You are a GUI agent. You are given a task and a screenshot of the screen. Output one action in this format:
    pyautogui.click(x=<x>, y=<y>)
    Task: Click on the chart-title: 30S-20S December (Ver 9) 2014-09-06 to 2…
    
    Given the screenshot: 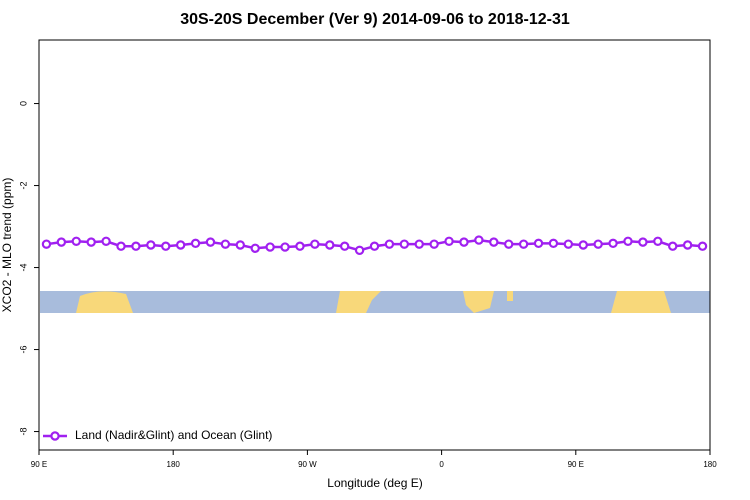 What is the action you would take?
    pyautogui.click(x=375, y=19)
    